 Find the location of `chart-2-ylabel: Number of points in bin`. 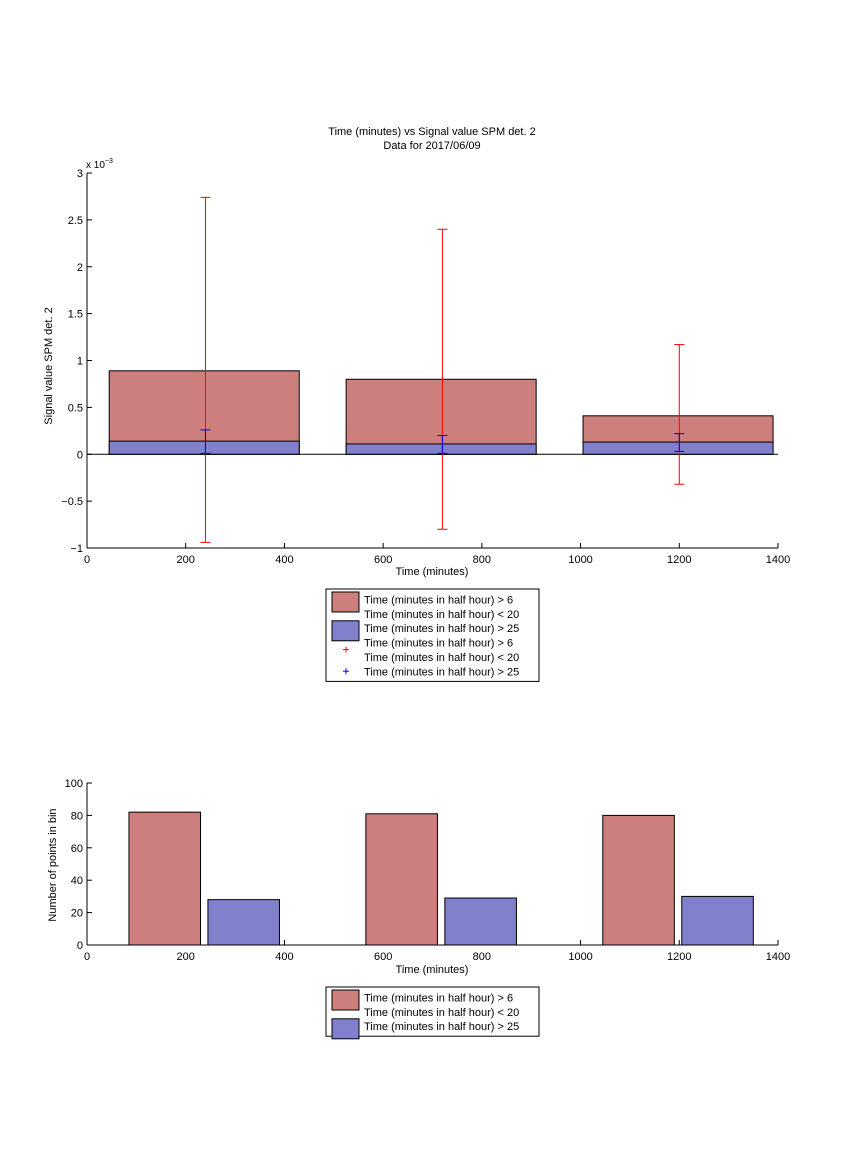

chart-2-ylabel: Number of points in bin is located at coordinates (53, 864).